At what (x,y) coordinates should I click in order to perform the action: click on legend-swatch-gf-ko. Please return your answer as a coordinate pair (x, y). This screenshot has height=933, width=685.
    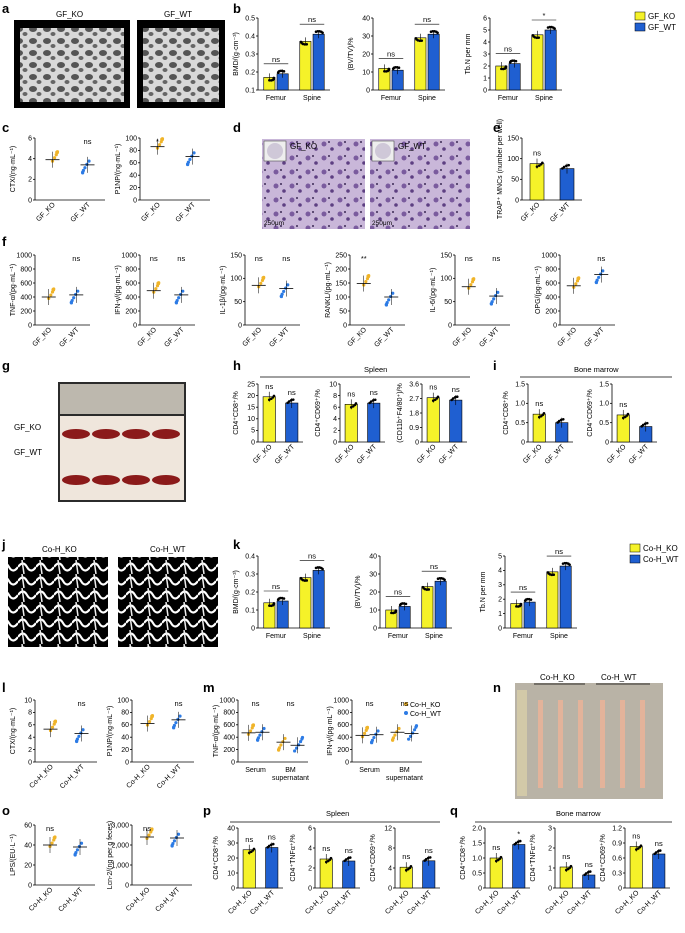
    Looking at the image, I should click on (640, 16).